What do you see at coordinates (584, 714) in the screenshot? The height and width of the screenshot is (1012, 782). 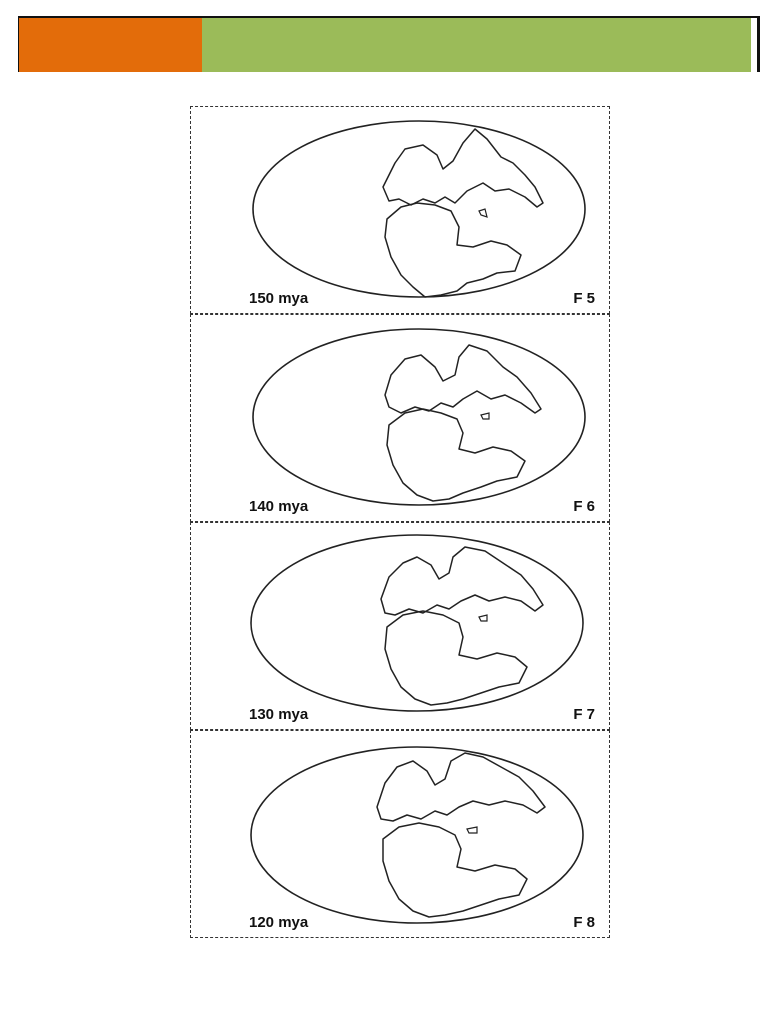 I see `frame-label: F 7` at bounding box center [584, 714].